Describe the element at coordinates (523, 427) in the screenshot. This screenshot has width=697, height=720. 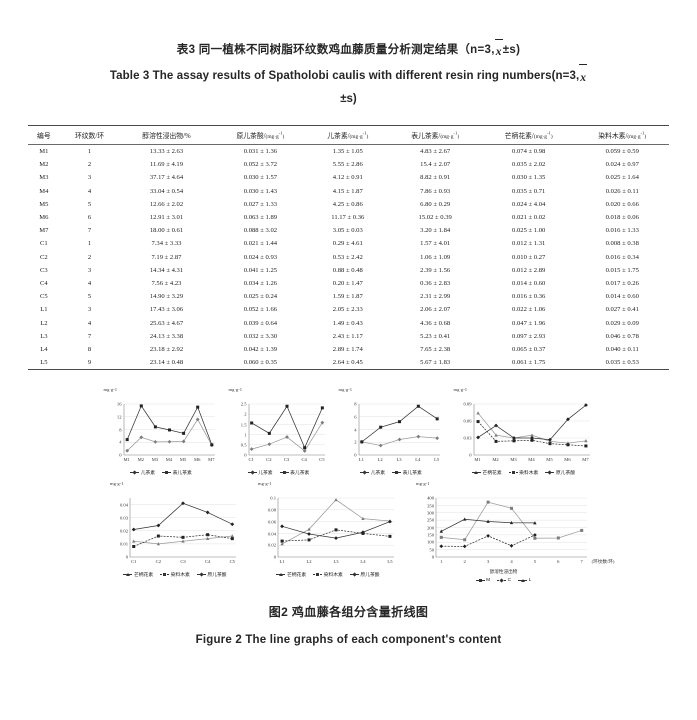
I see `plot-area: mg·g-1 0 0.03 0.06 0.09 M1 M2 M3 M4 M5 M6 M7` at that location.